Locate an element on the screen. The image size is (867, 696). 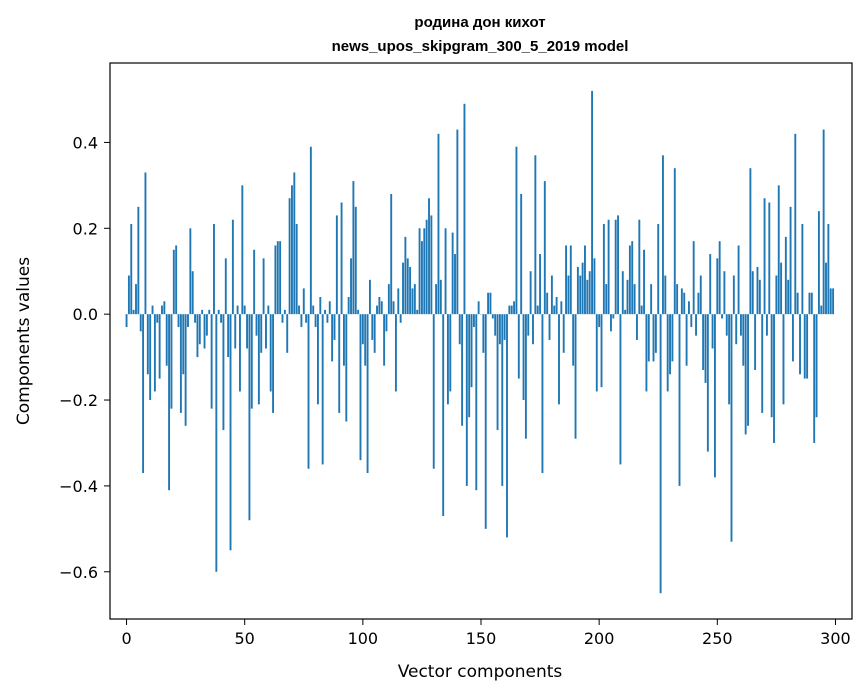
x-tick-label: 50 is located at coordinates (245, 638).